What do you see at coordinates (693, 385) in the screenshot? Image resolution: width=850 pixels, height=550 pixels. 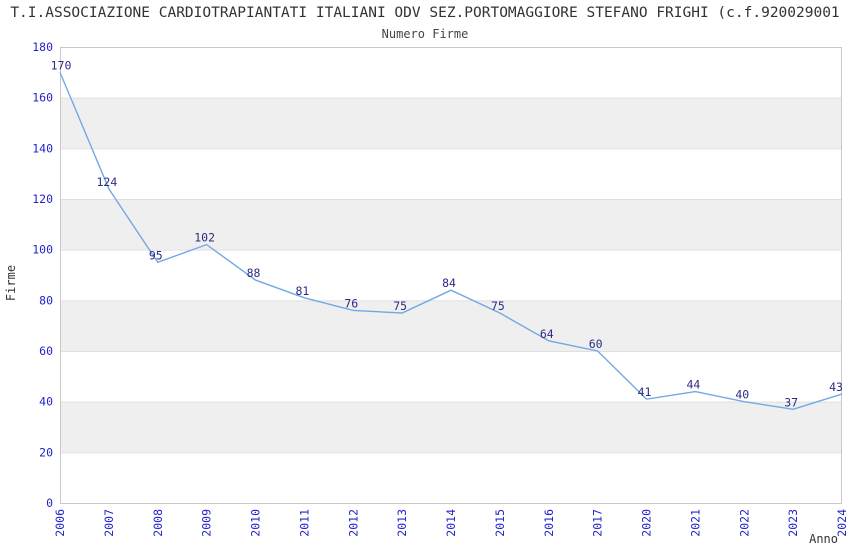 I see `data-label: 44` at bounding box center [693, 385].